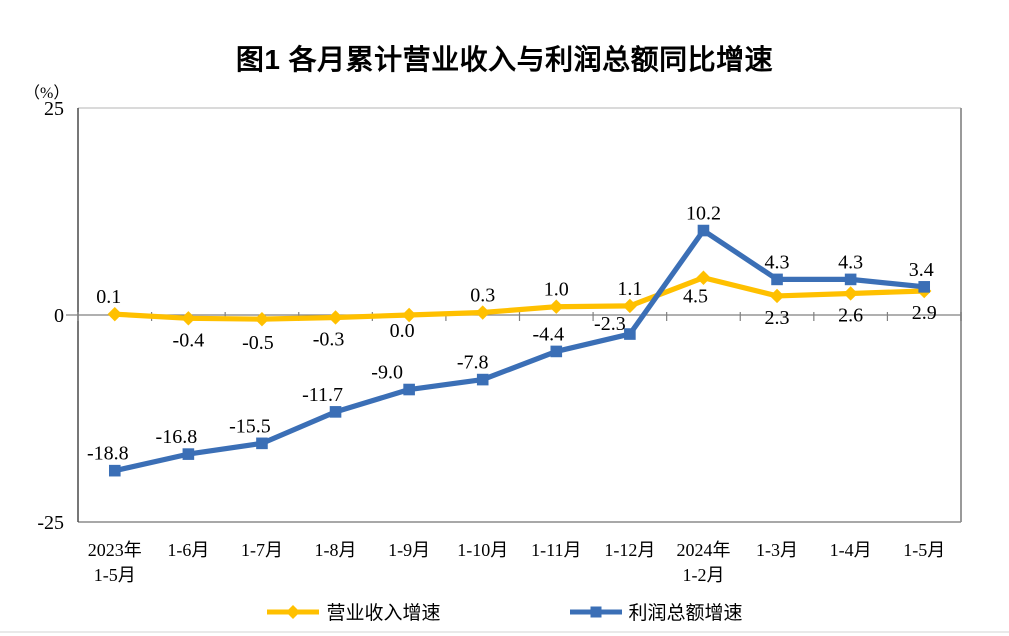 The height and width of the screenshot is (636, 1009). Describe the element at coordinates (851, 550) in the screenshot. I see `svg-text: 1-4月` at that location.